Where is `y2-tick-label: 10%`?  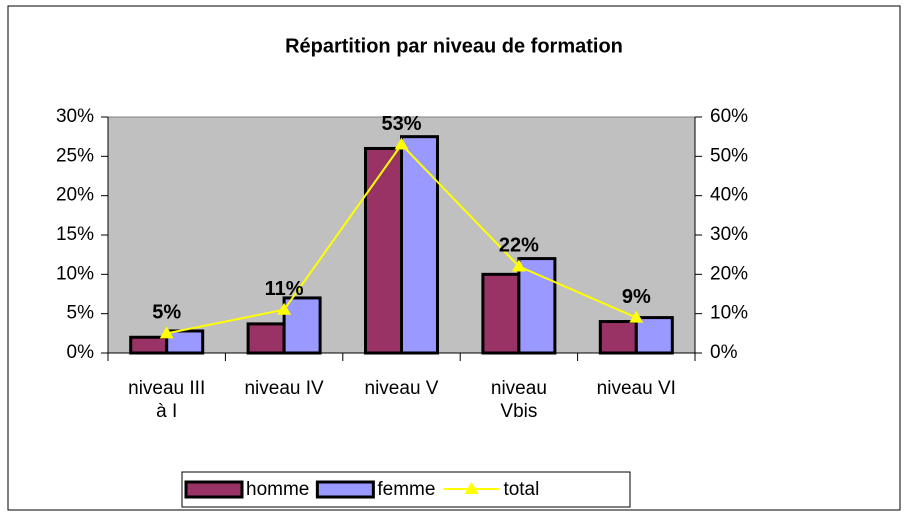 y2-tick-label: 10% is located at coordinates (729, 313).